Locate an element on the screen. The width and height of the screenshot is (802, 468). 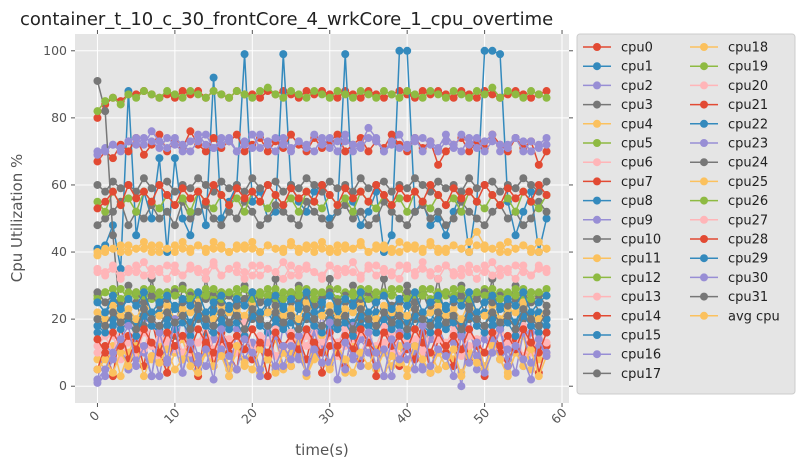
legend-item: cpu30 is located at coordinates (729, 278).